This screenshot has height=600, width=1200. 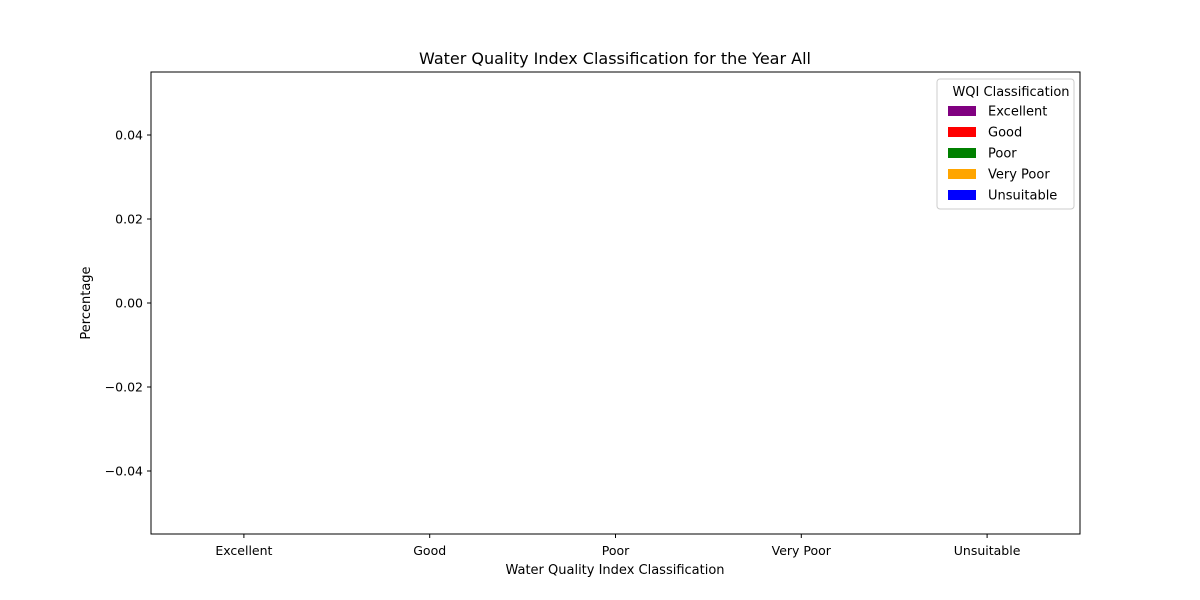 What do you see at coordinates (129, 219) in the screenshot?
I see `y-tick-label: 0.02` at bounding box center [129, 219].